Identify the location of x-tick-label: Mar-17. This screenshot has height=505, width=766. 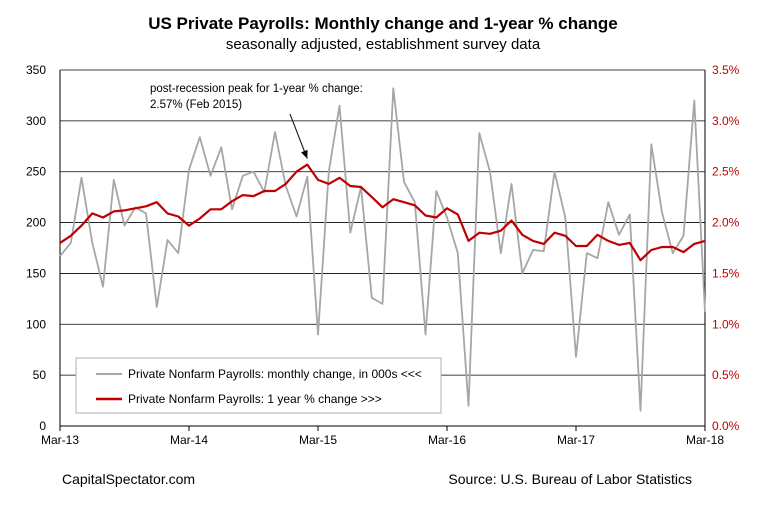
(576, 440).